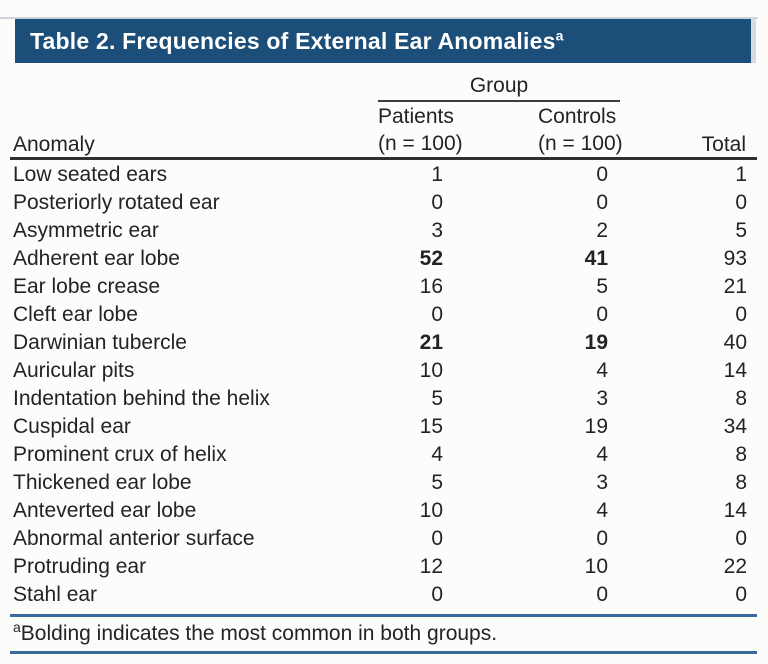 This screenshot has height=664, width=768. What do you see at coordinates (431, 342) in the screenshot?
I see `patients-cell: 21` at bounding box center [431, 342].